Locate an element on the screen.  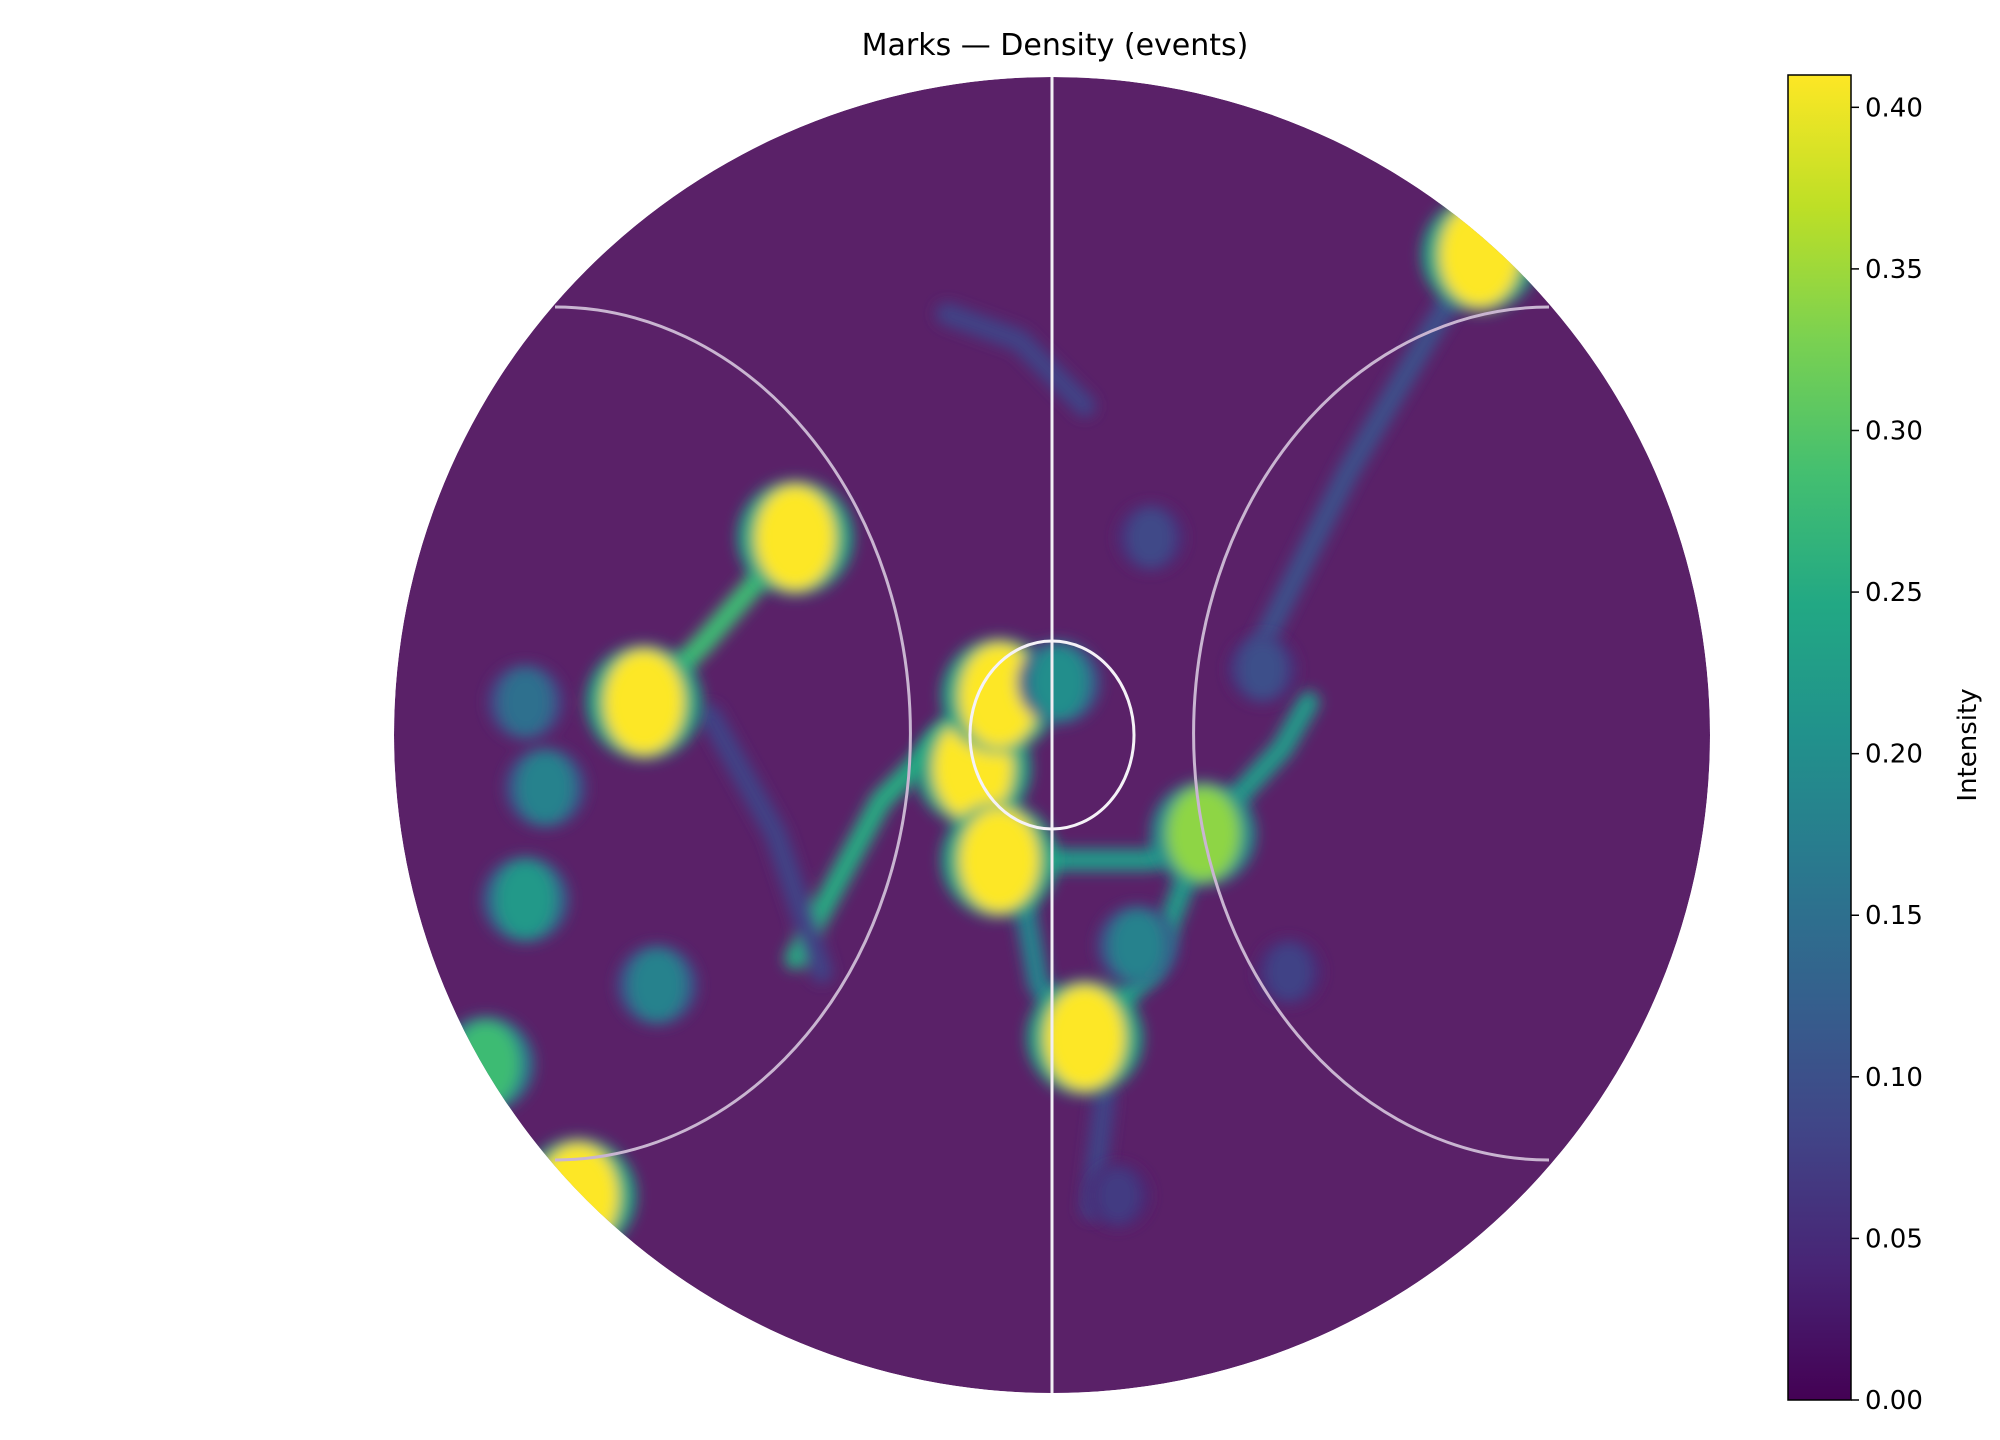
colorbar-tick-label-8: 0.40 is located at coordinates (1894, 108).